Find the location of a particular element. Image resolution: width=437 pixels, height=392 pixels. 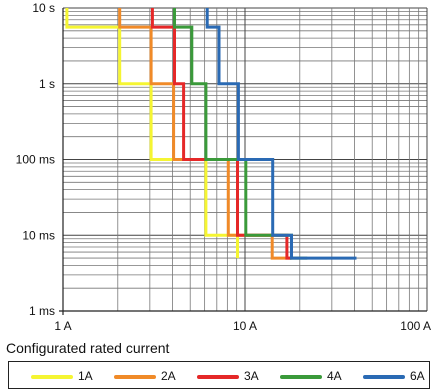

y-tick-label: 10 ms is located at coordinates (38, 235).